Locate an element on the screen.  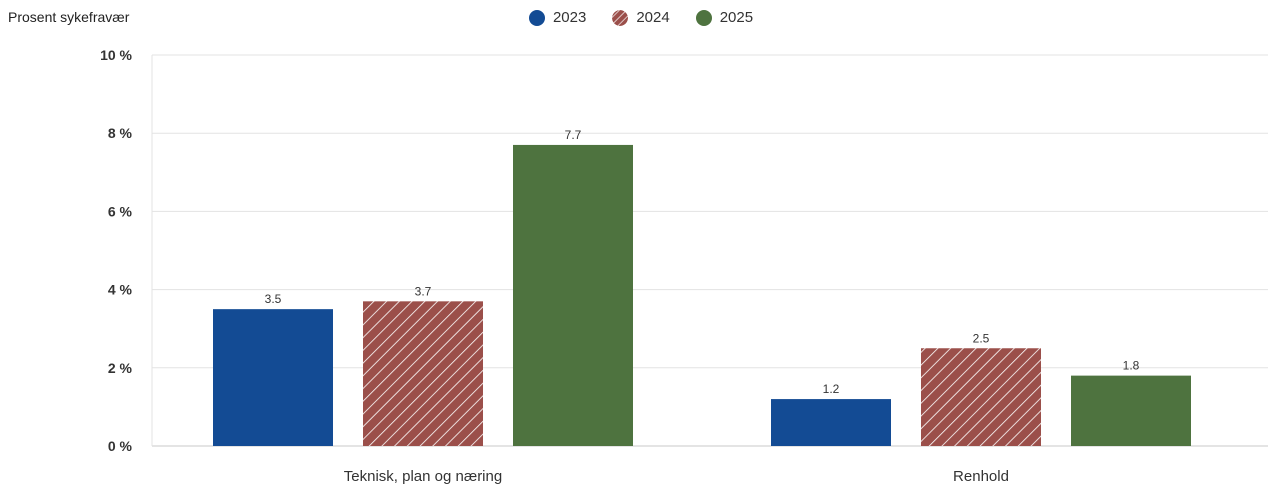
y-tick-label: 2 % is located at coordinates (120, 368).